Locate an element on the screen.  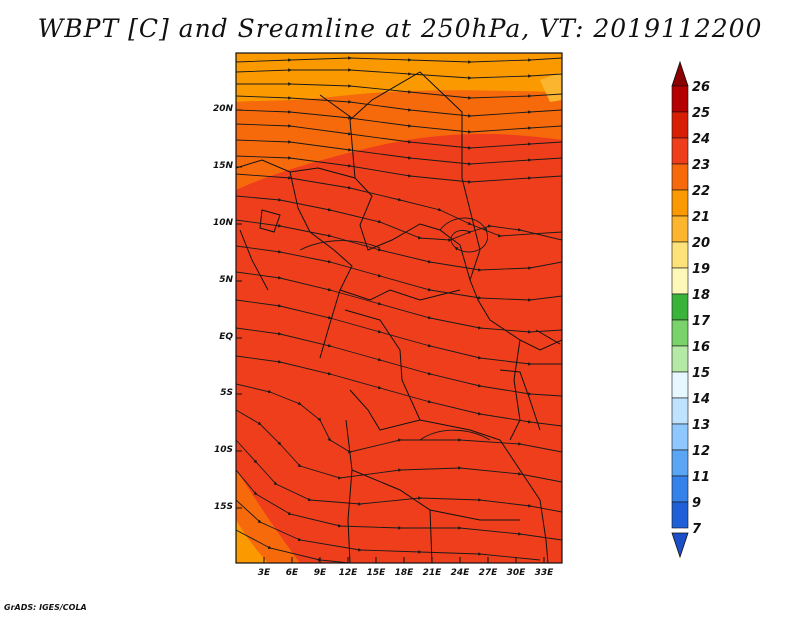
colorbar-label-26: 26 is located at coordinates (701, 87).